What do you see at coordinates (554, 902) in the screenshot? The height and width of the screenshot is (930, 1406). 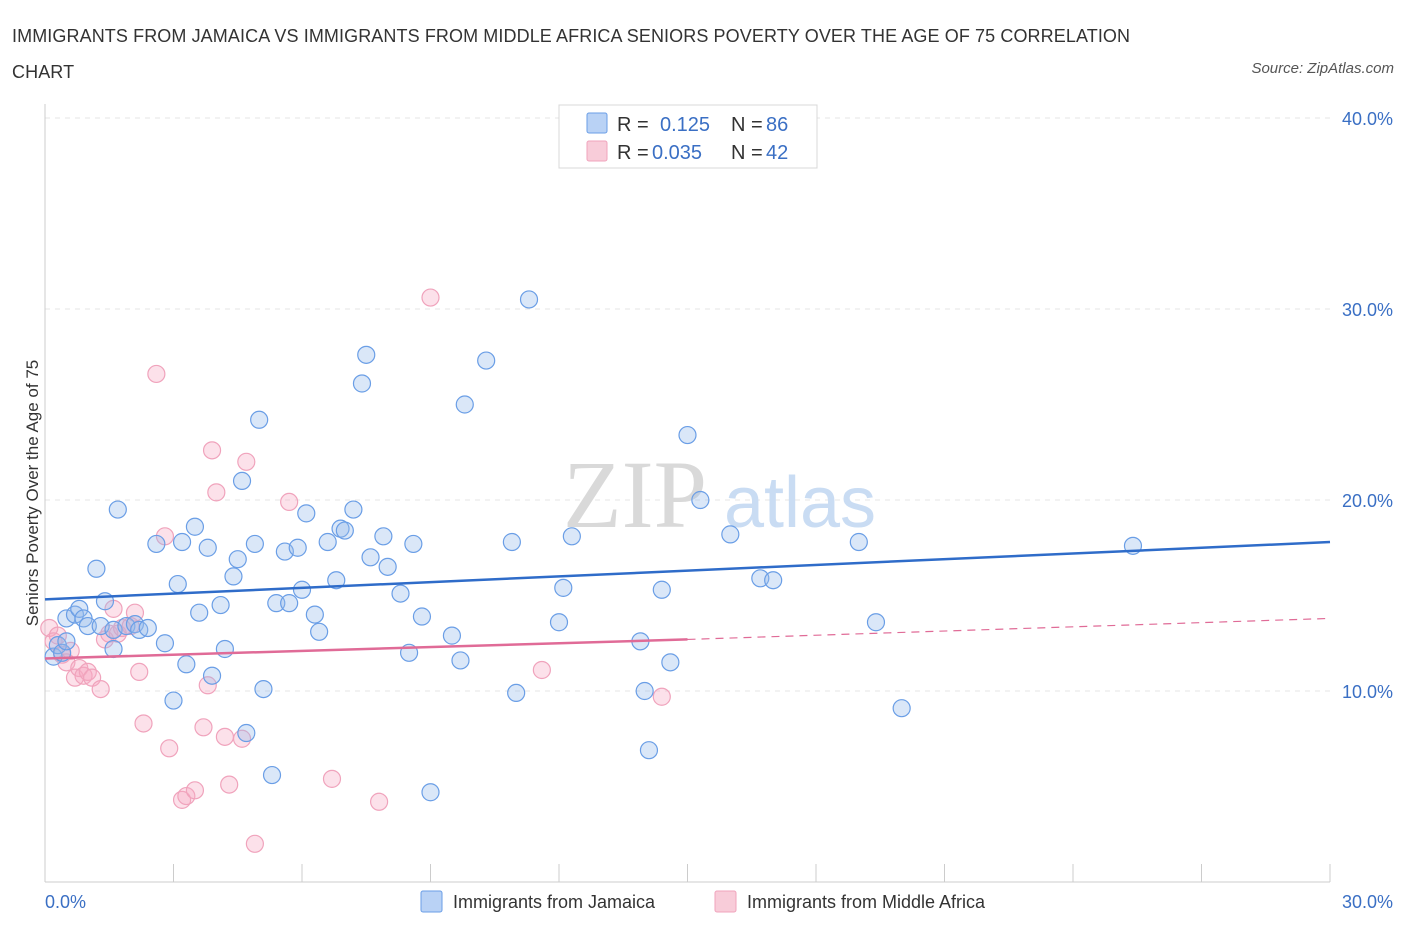 I see `series-legend-label-jamaica: Immigrants from Jamaica` at bounding box center [554, 902].